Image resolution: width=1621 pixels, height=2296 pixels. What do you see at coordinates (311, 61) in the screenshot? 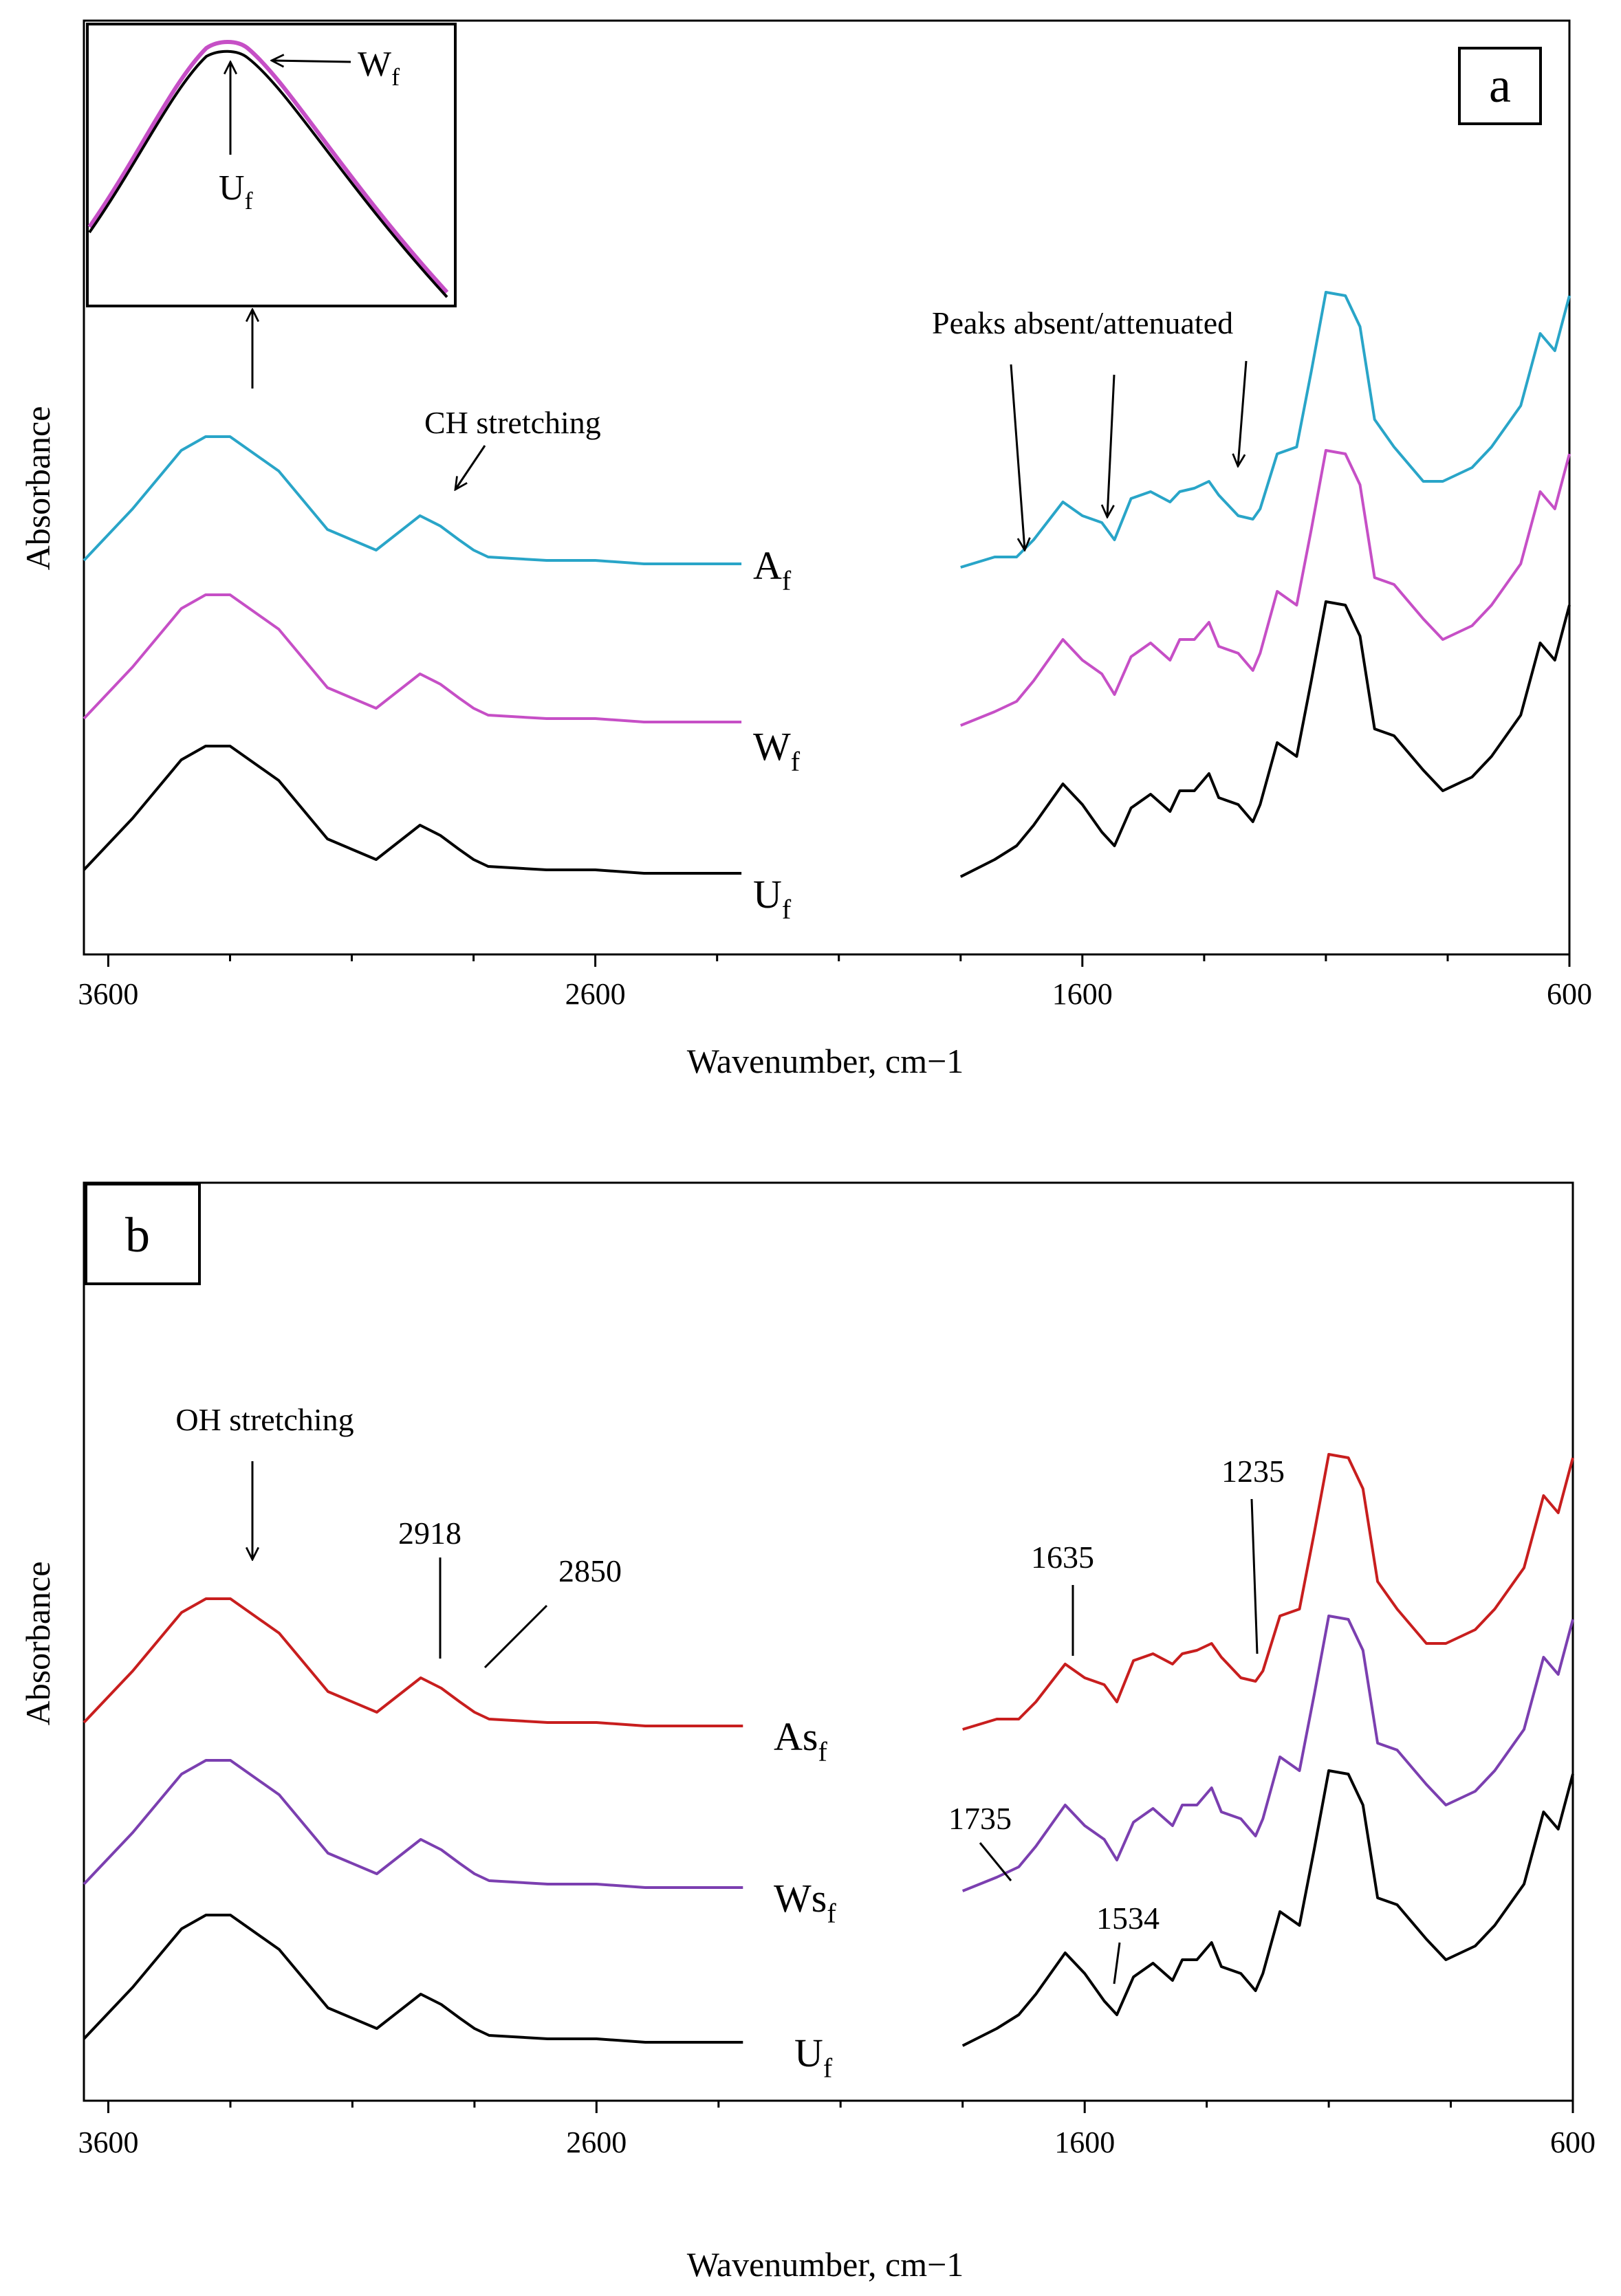
I see `inset-wf-arrow` at bounding box center [311, 61].